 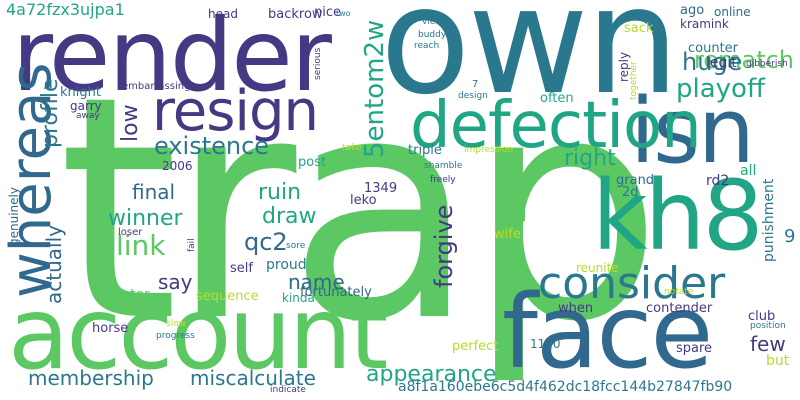 What do you see at coordinates (177, 166) in the screenshot?
I see `word-2006: 2006` at bounding box center [177, 166].